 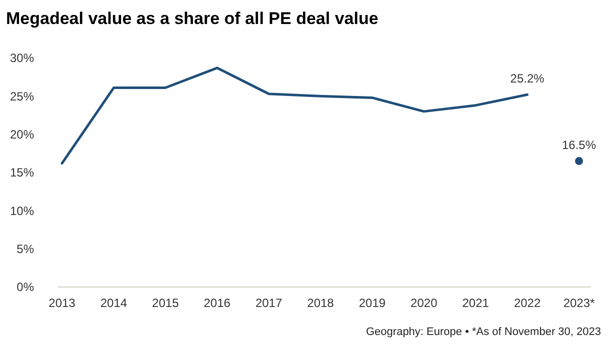 What do you see at coordinates (476, 303) in the screenshot?
I see `x-tick-label: 2021` at bounding box center [476, 303].